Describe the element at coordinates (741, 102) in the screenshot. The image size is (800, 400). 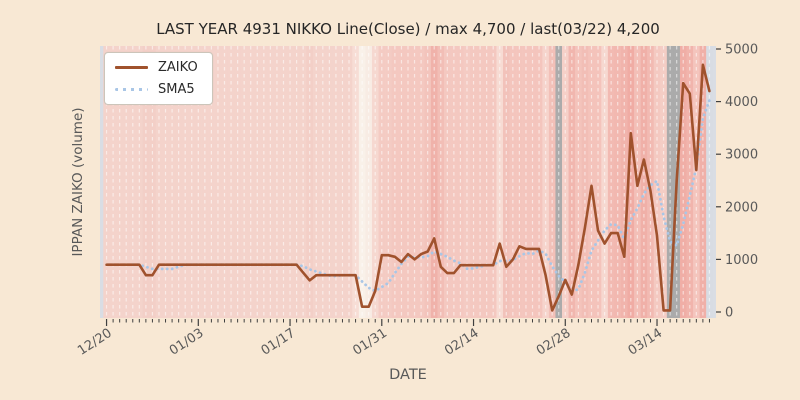
I see `y-tick-label: 4000` at that location.